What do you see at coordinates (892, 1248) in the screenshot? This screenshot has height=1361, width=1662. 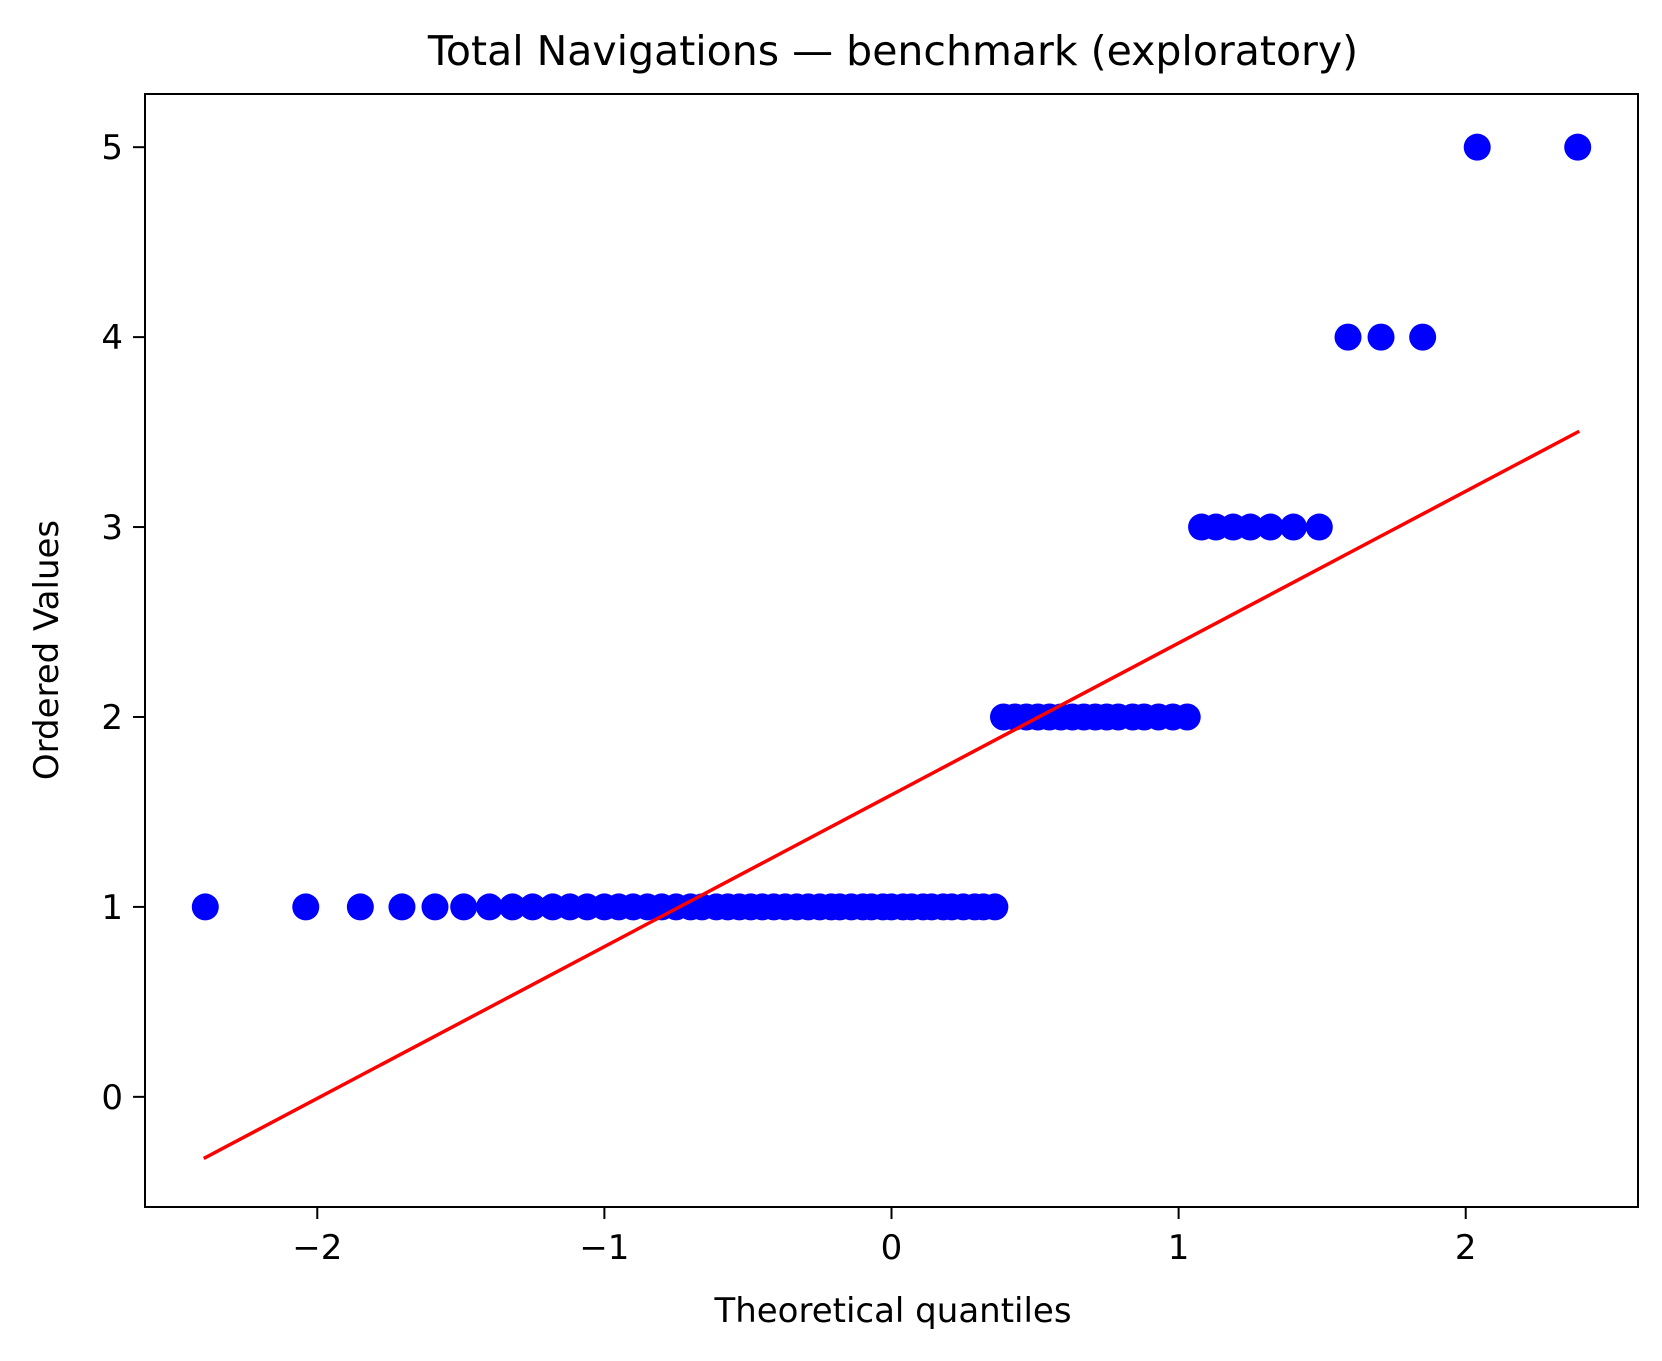 I see `x-tick-label: 0` at bounding box center [892, 1248].